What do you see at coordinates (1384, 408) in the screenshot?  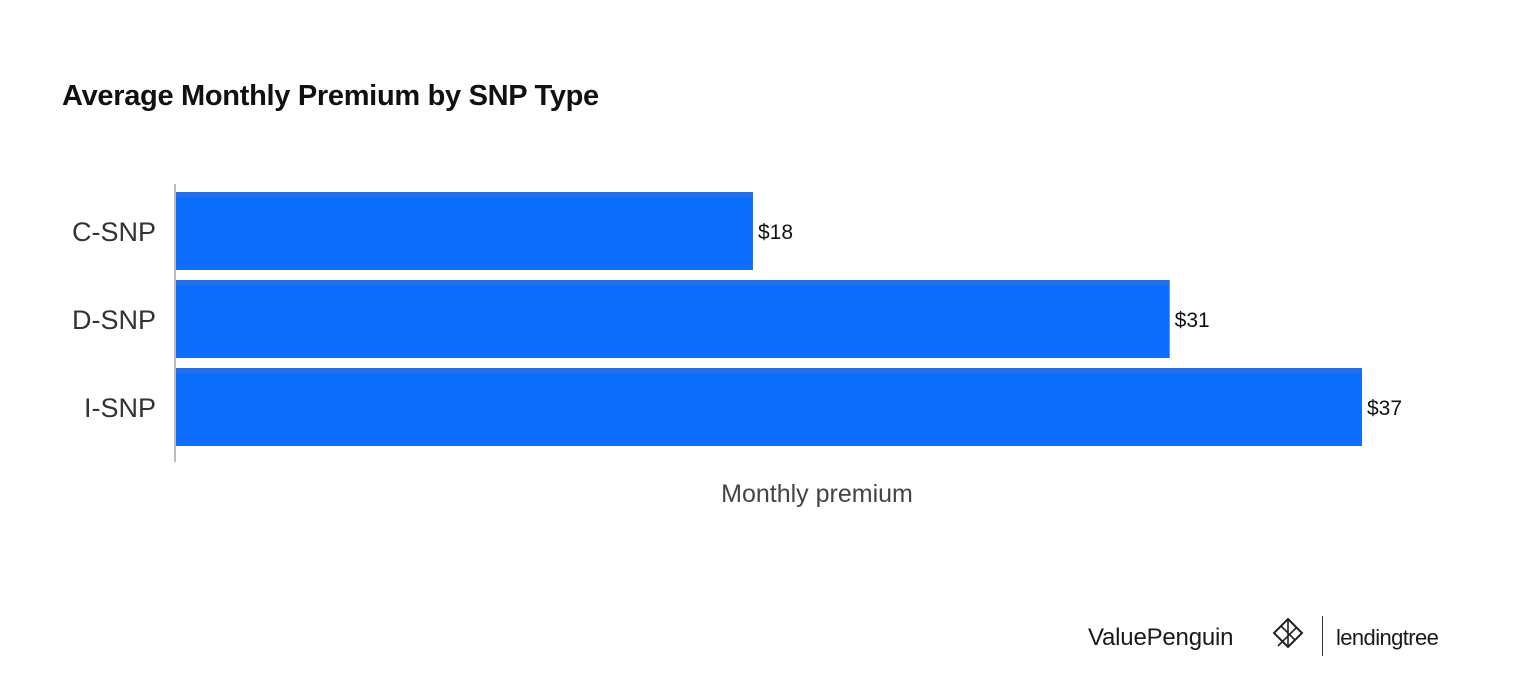 I see `value-label-i-snp: $37` at bounding box center [1384, 408].